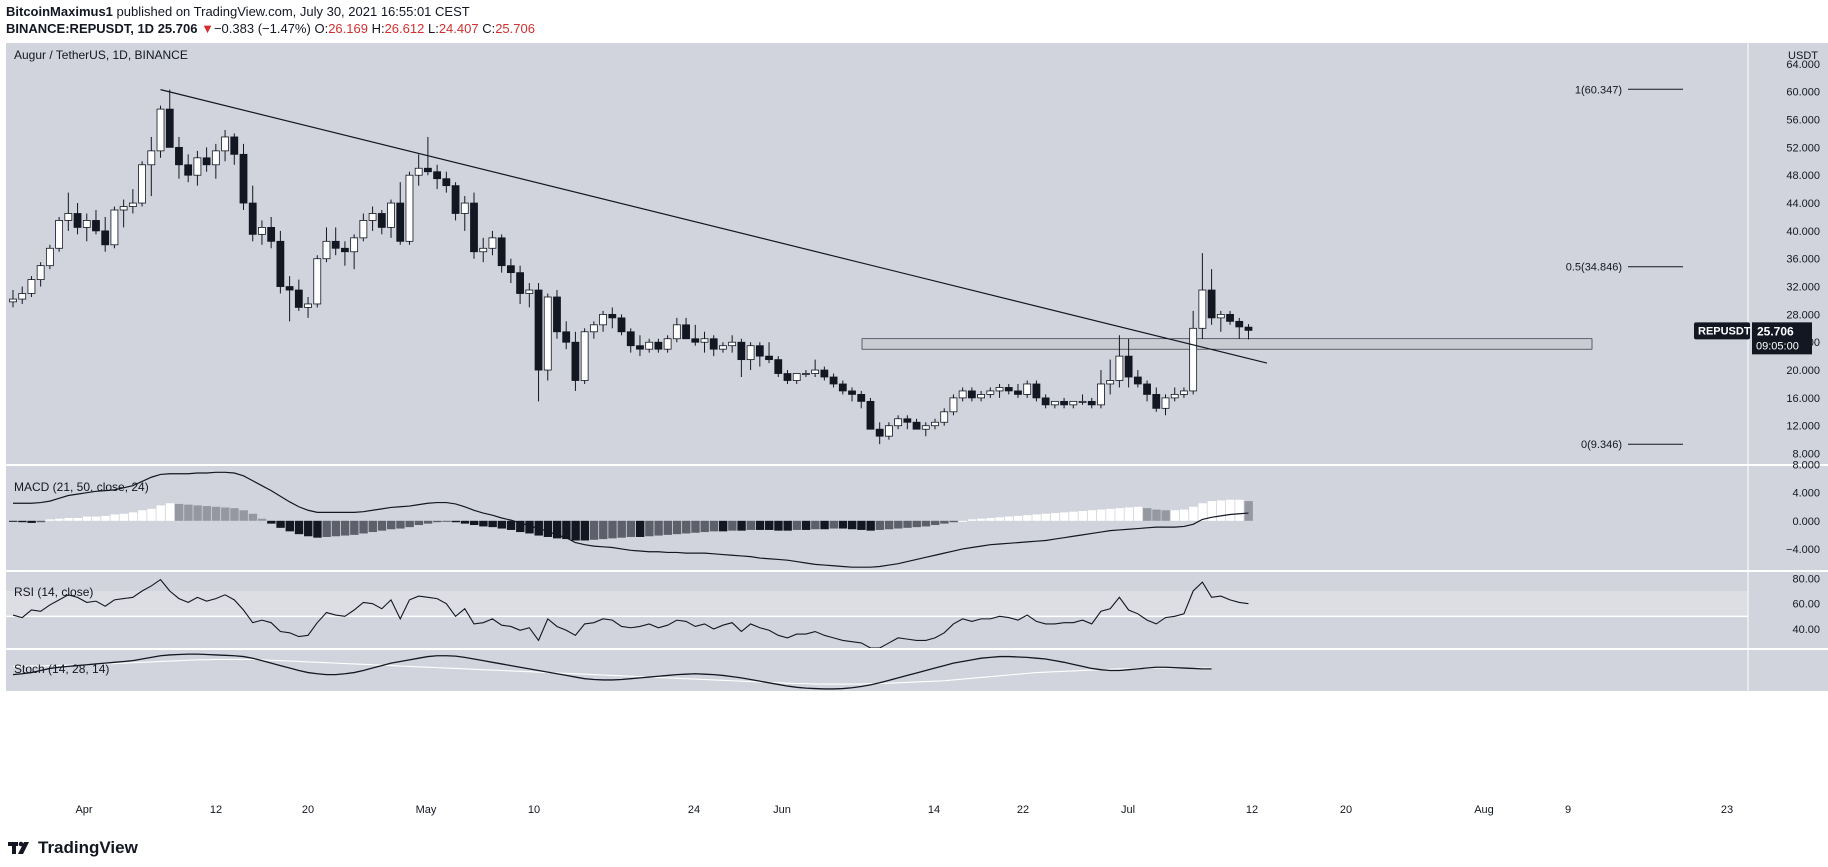 Image resolution: width=1828 pixels, height=867 pixels. Describe the element at coordinates (1568, 810) in the screenshot. I see `time-tick-label: 9` at that location.